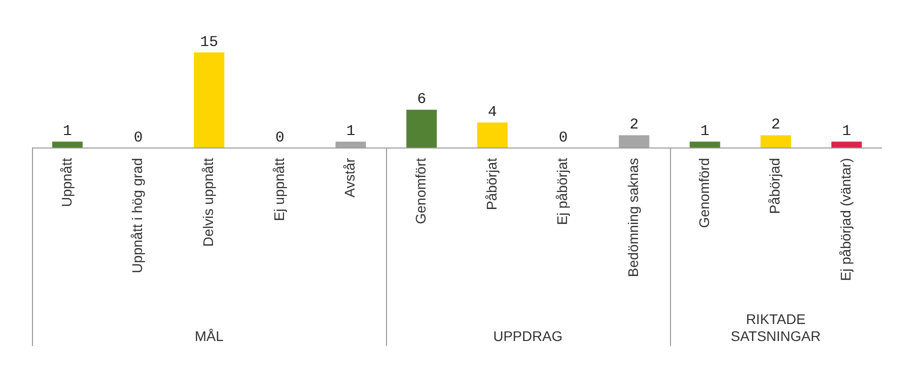 Image resolution: width=900 pixels, height=372 pixels. I want to click on text: UPPDRAG, so click(527, 336).